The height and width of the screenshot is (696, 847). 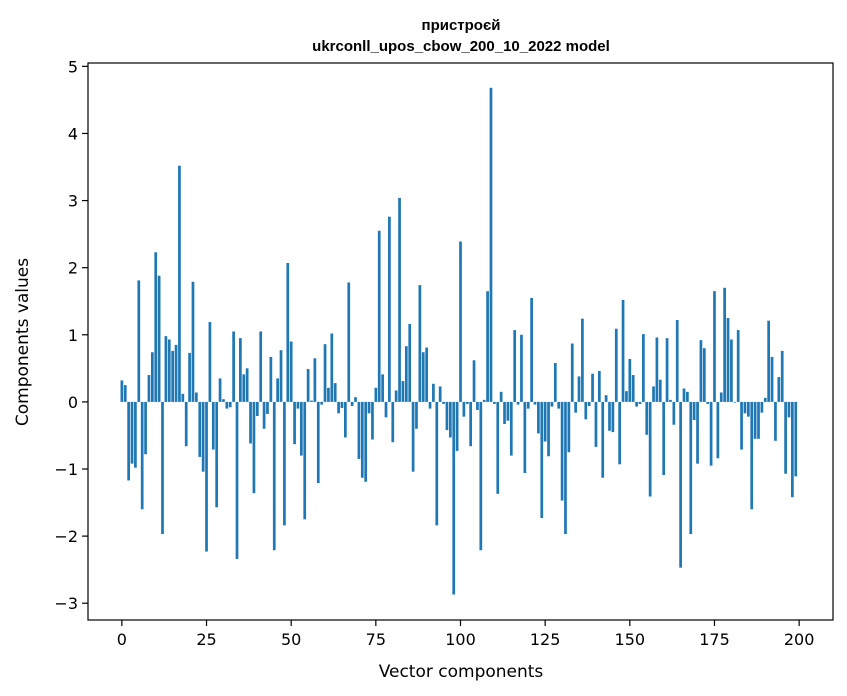 What do you see at coordinates (461, 672) in the screenshot?
I see `x-axis-label: Vector components` at bounding box center [461, 672].